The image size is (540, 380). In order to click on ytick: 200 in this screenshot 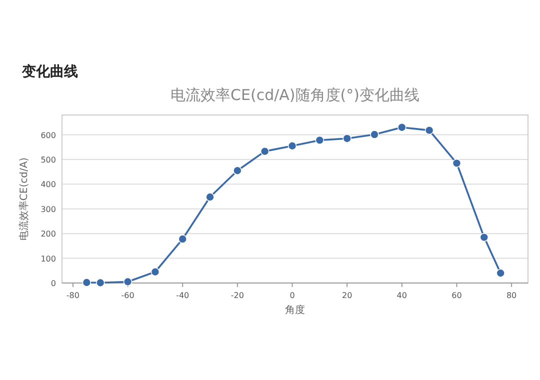, I will do `click(48, 234)`.